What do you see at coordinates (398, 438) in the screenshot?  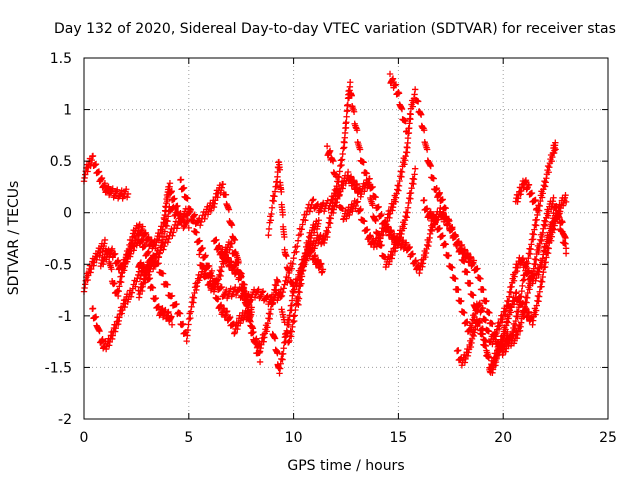 I see `x-tick-label: 15` at bounding box center [398, 438].